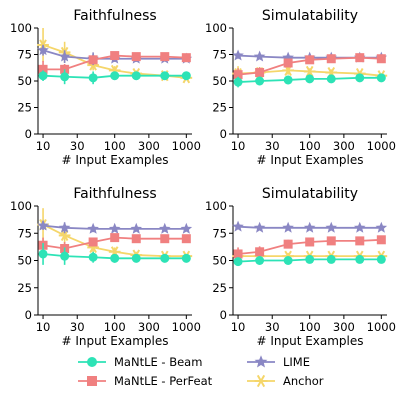 The image size is (406, 403). I want to click on chart-title: Faithfulness, so click(114, 16).